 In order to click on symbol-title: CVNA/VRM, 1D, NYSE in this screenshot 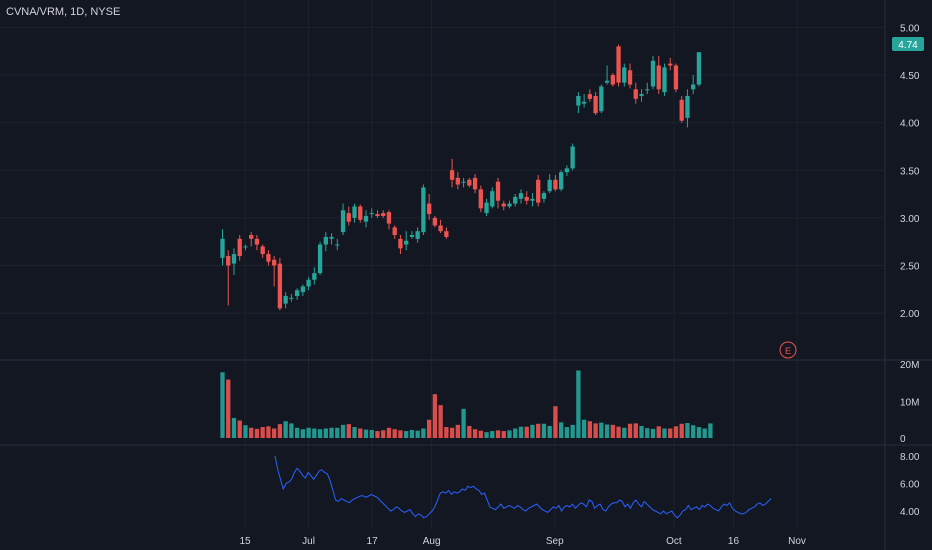, I will do `click(63, 12)`.